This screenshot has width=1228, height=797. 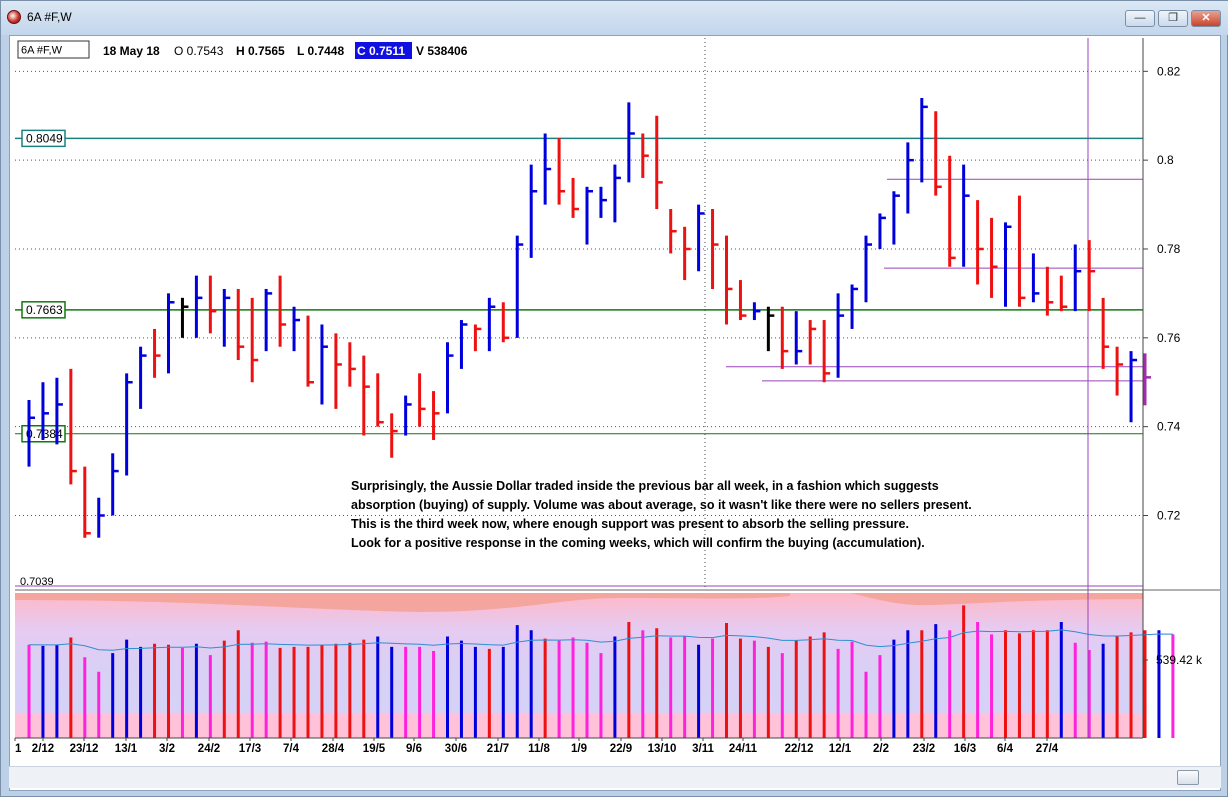 What do you see at coordinates (662, 749) in the screenshot?
I see `x-tick-label: 13/10` at bounding box center [662, 749].